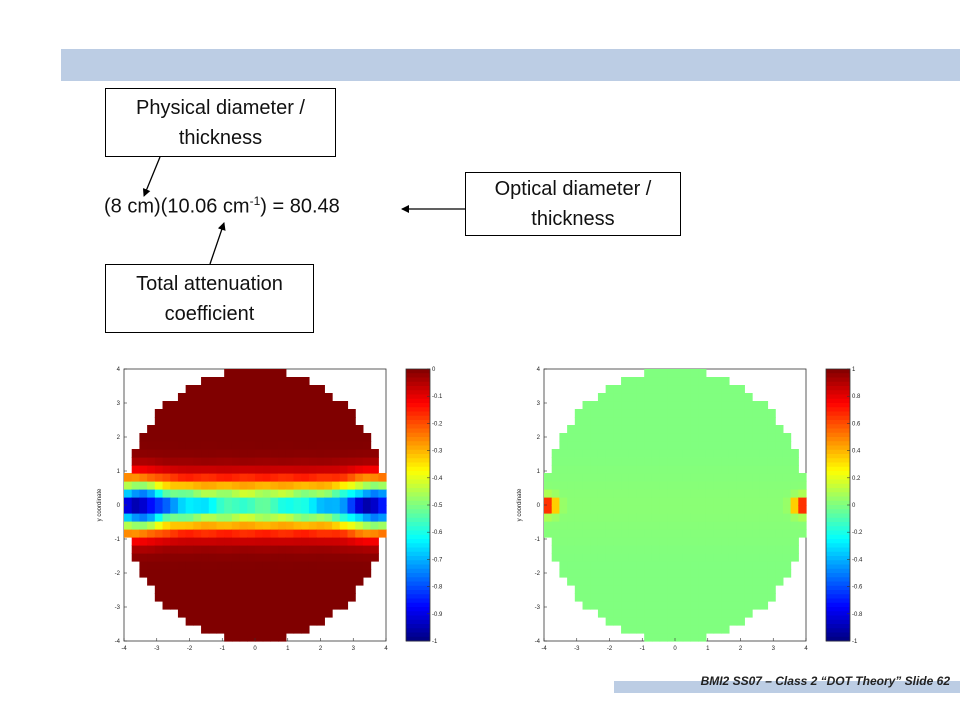  I want to click on colorbar: 10.80.60.40.20-0.2-0.4-0.6-0.8-1, so click(844, 506).